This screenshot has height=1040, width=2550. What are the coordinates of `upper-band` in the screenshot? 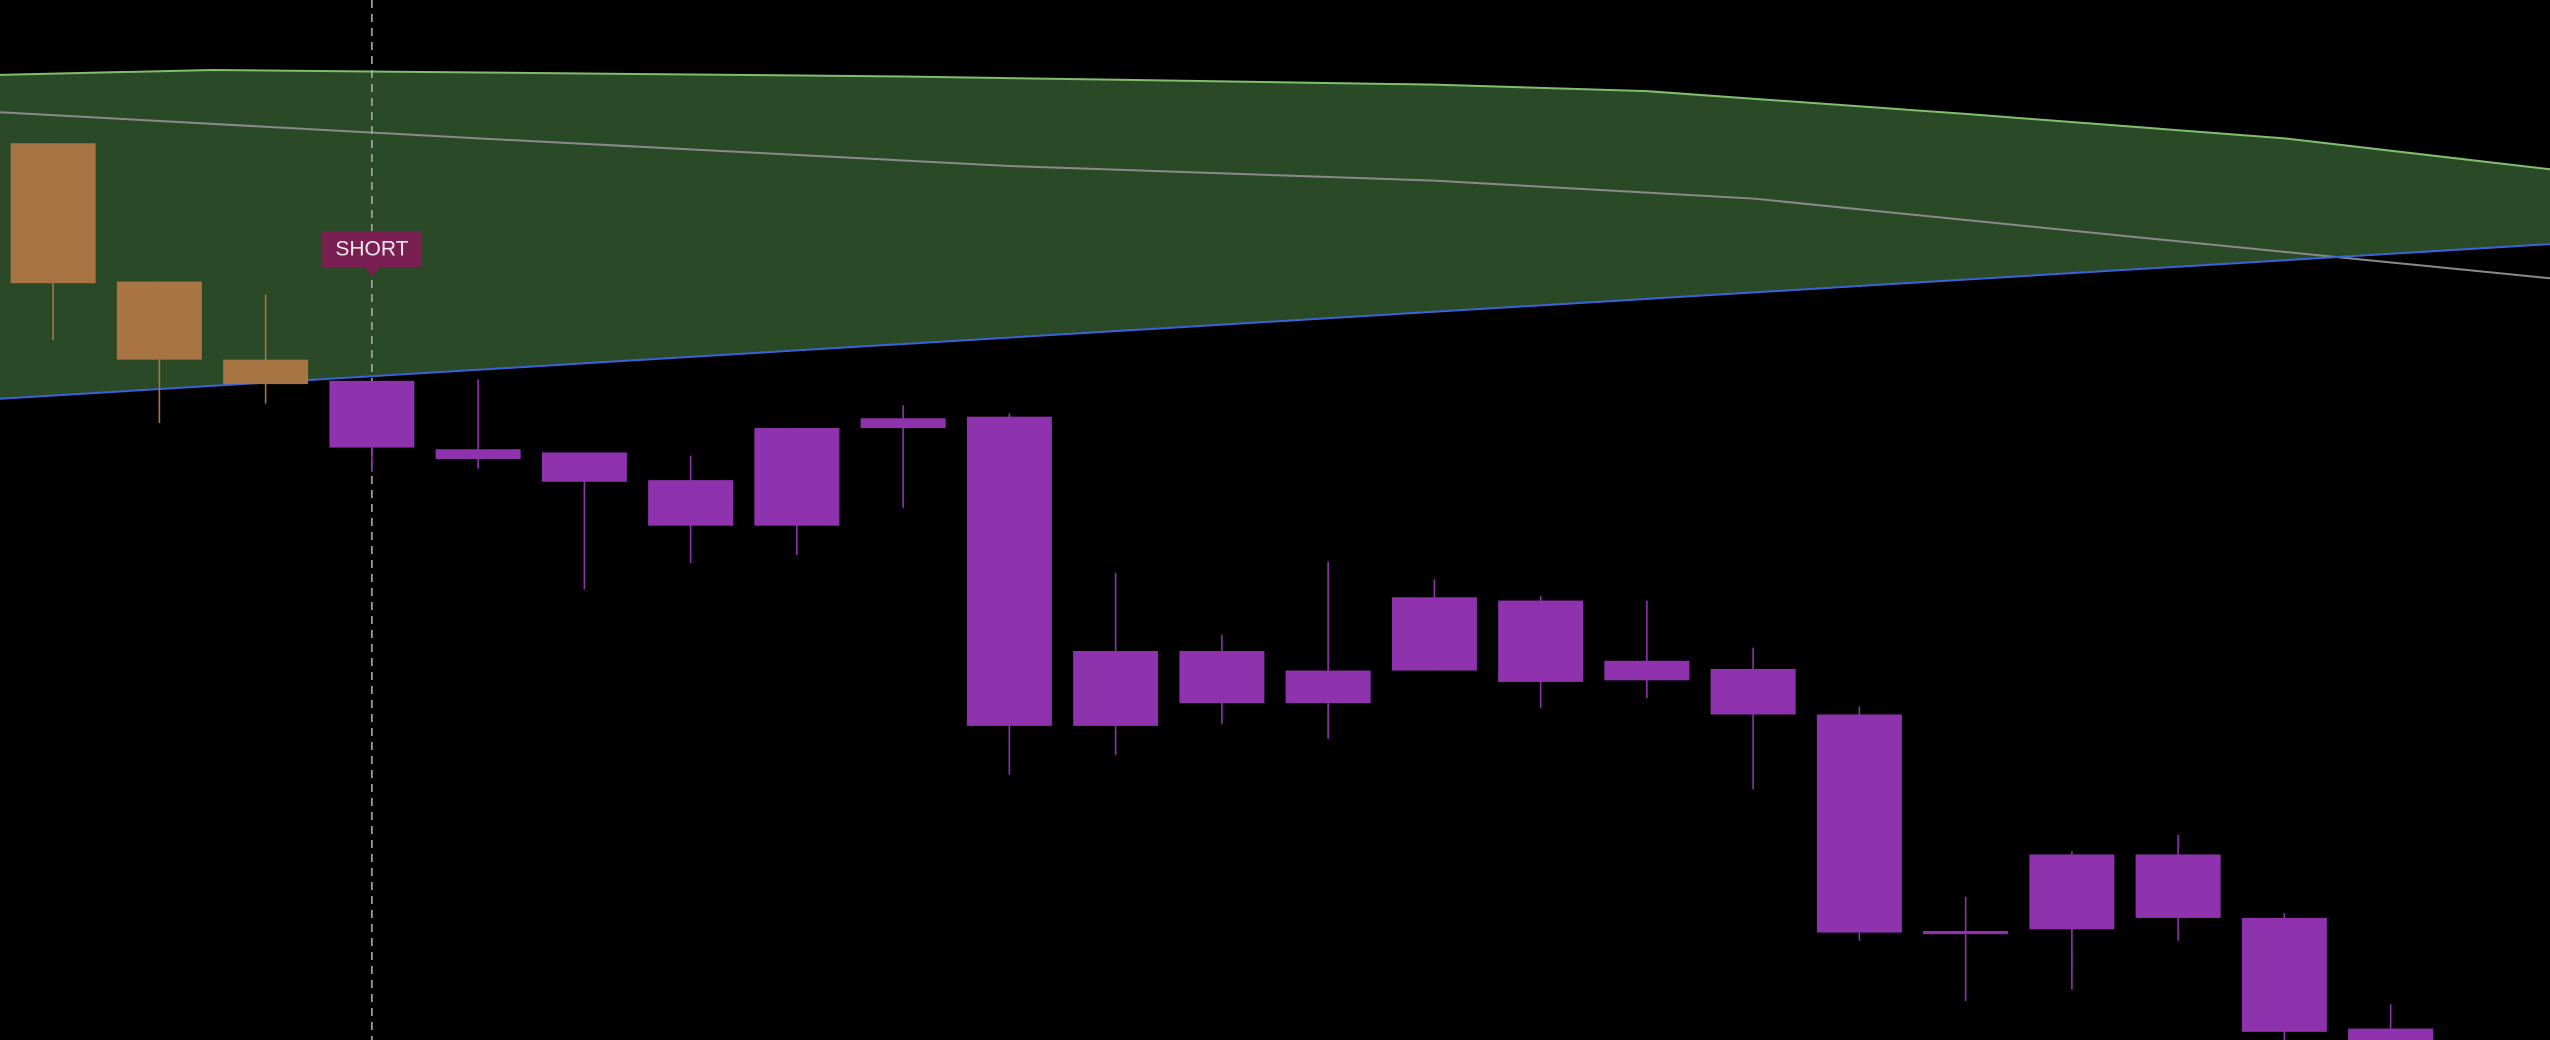 It's located at (1275, 119).